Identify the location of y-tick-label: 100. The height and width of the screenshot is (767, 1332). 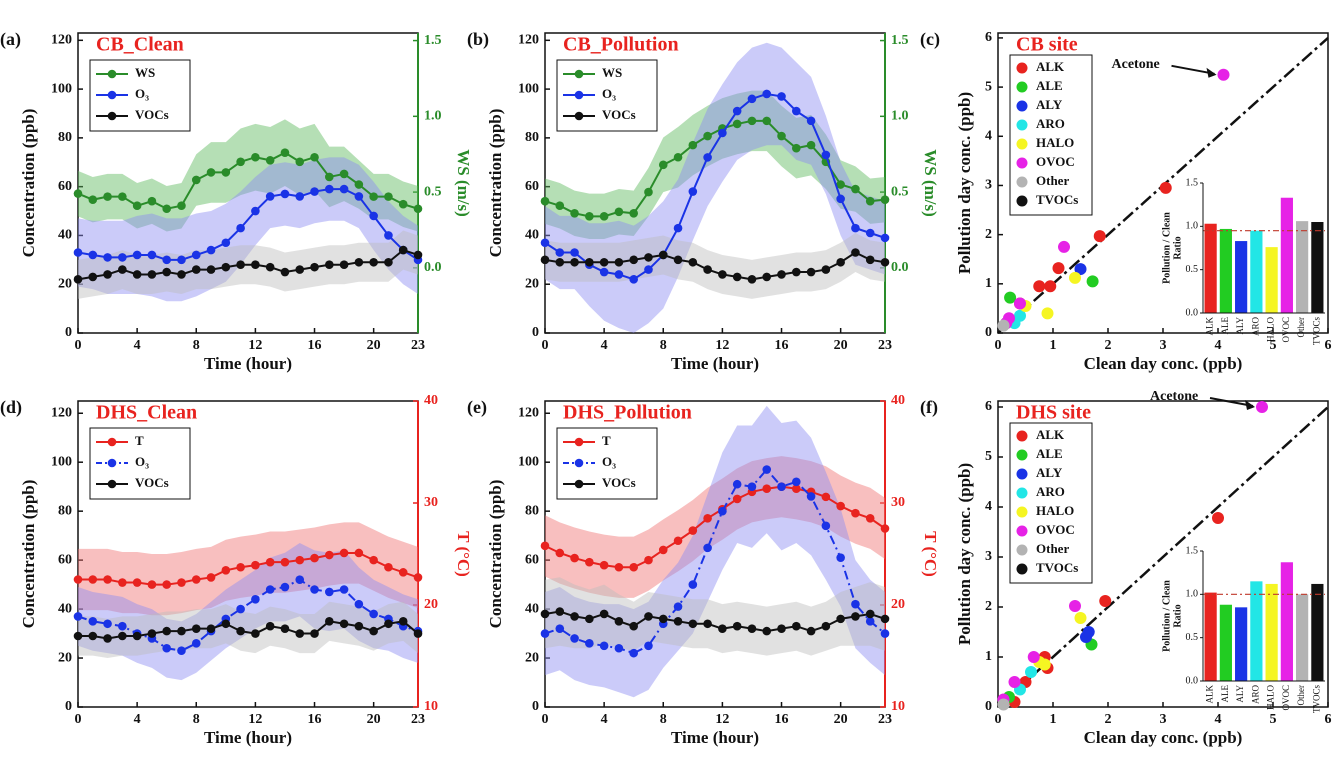
(61, 88).